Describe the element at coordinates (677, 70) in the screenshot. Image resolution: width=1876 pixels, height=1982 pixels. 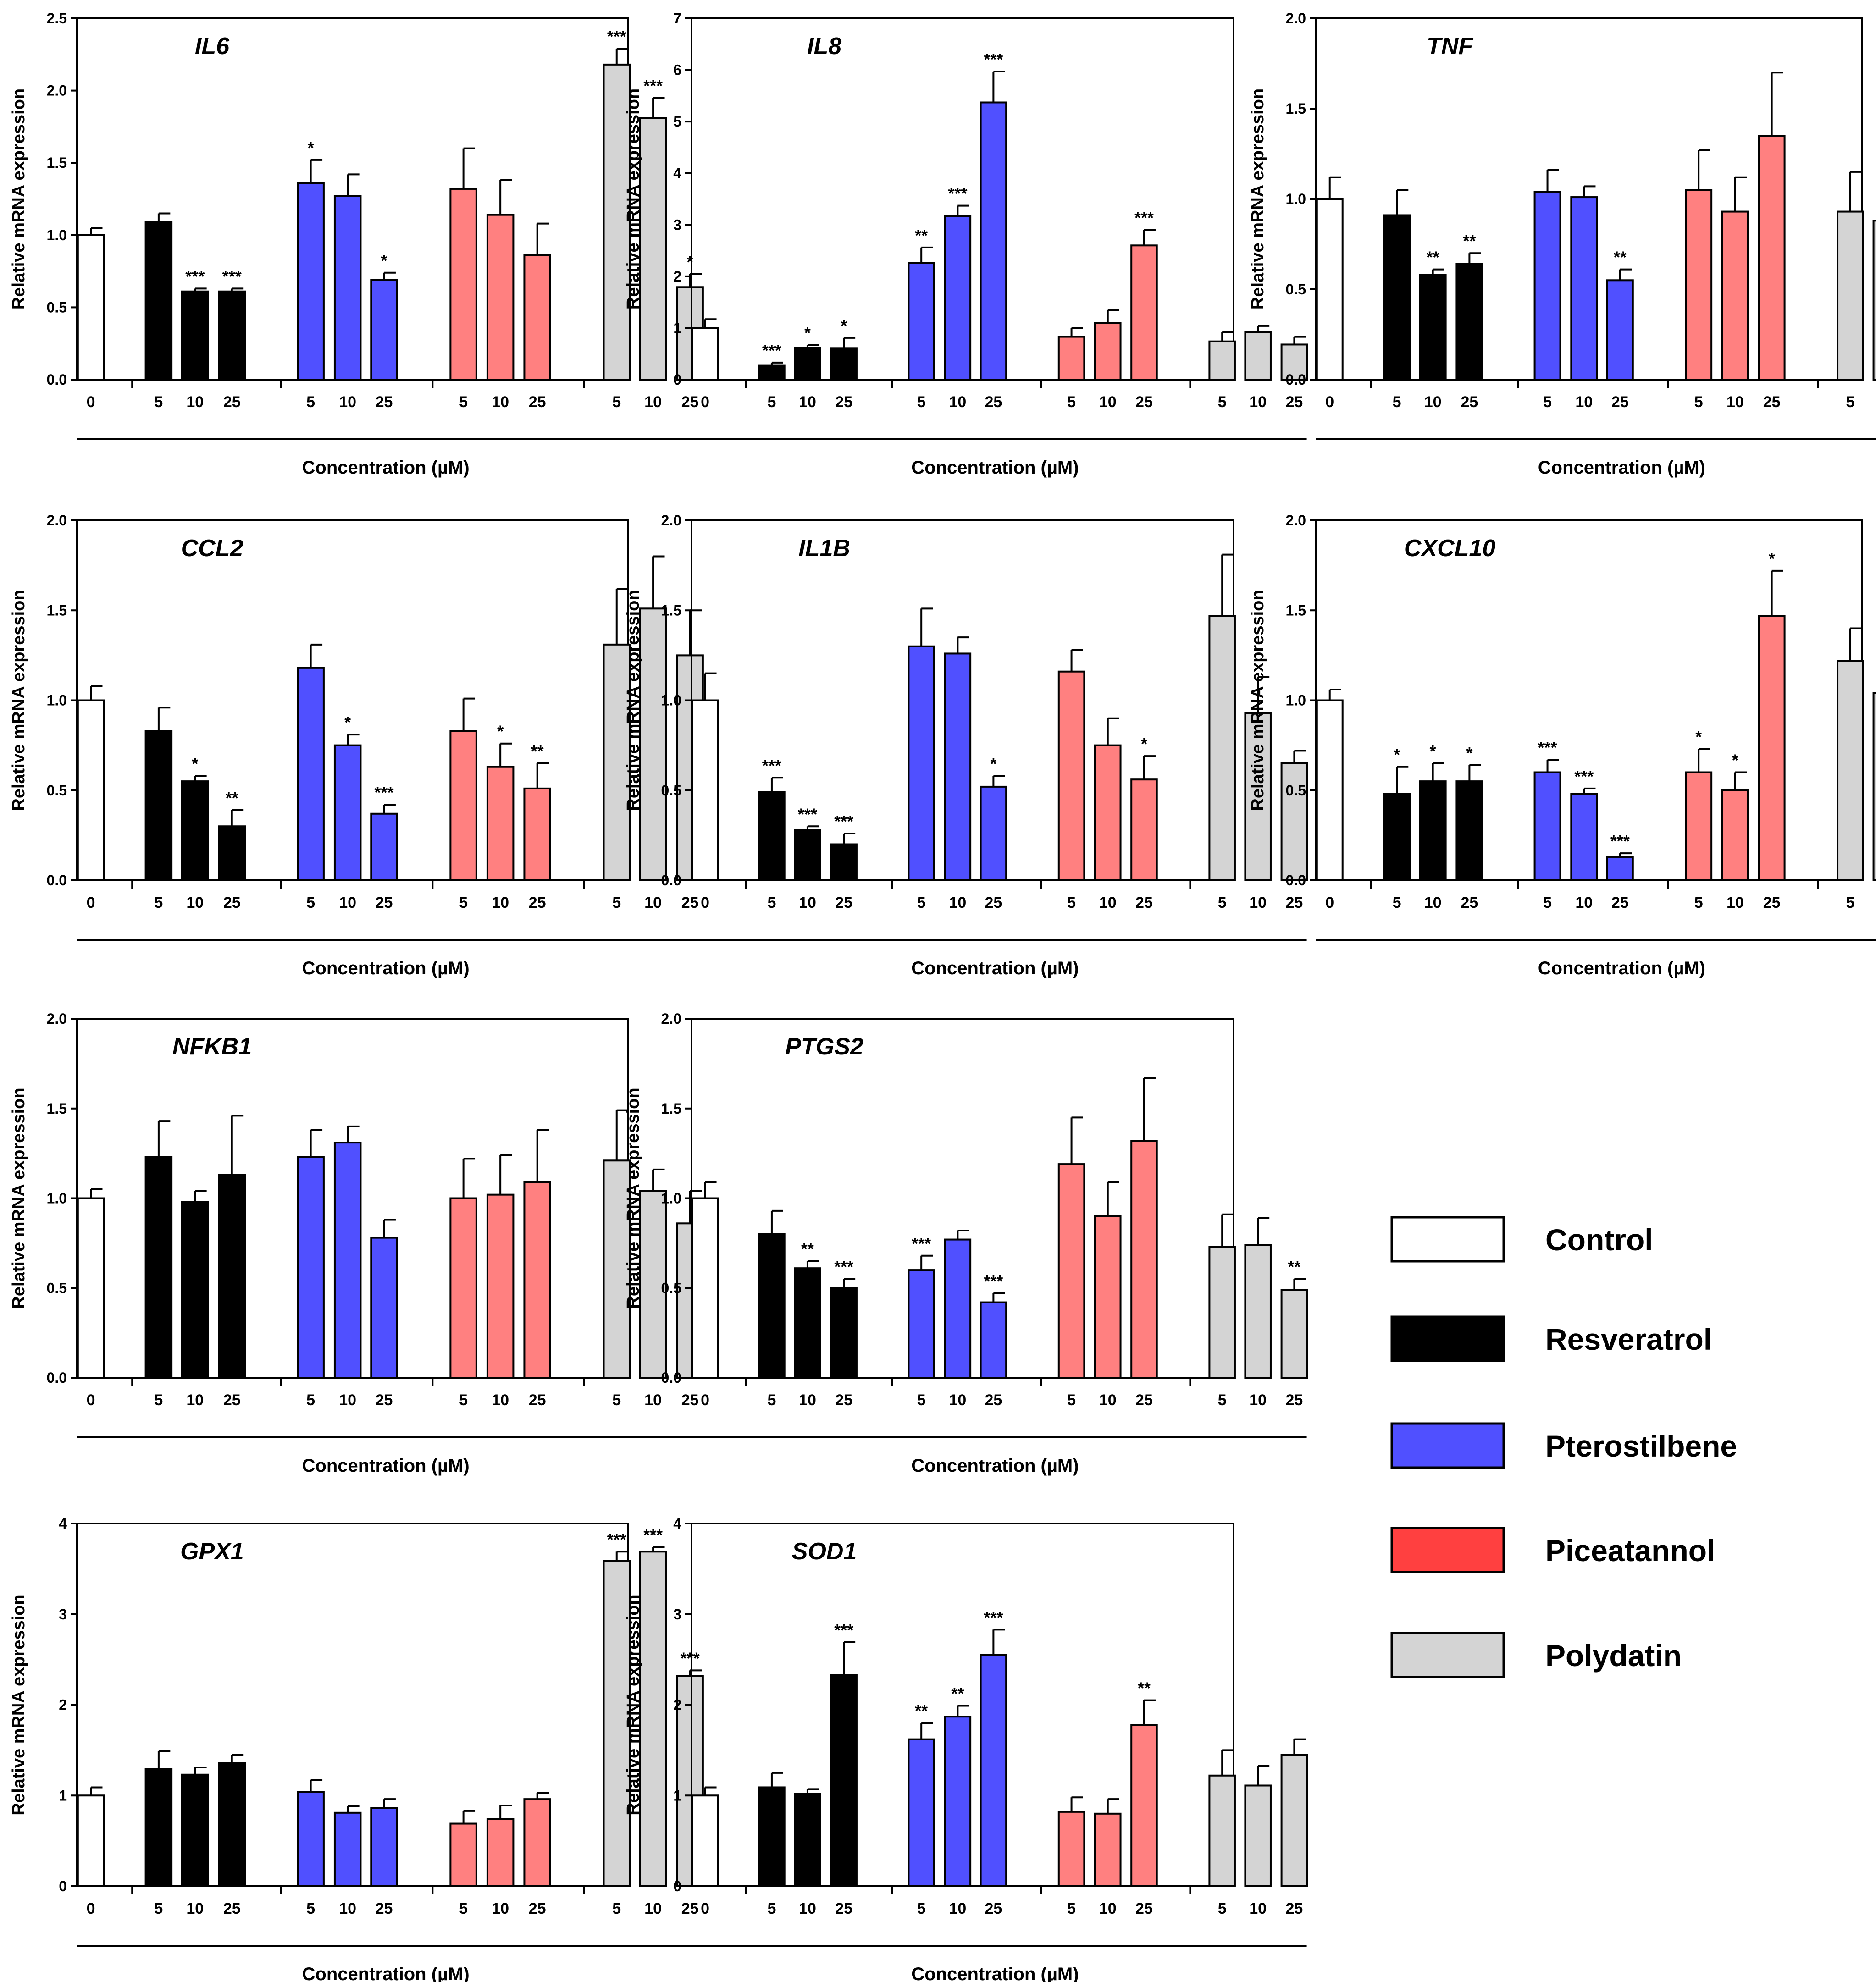
I see `y-tick-label: 6` at that location.